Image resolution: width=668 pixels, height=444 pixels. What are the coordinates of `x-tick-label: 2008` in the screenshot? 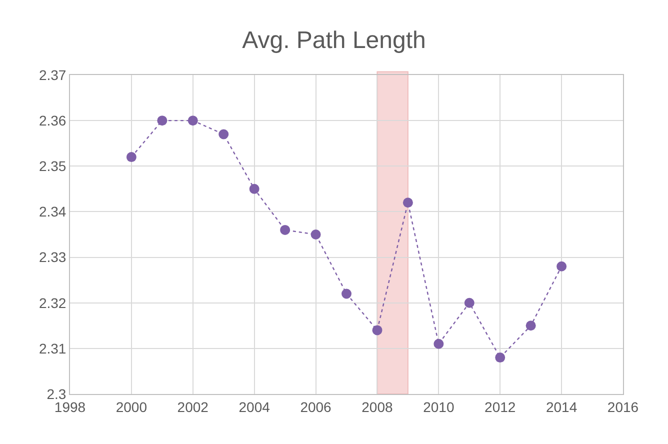 It's located at (377, 406).